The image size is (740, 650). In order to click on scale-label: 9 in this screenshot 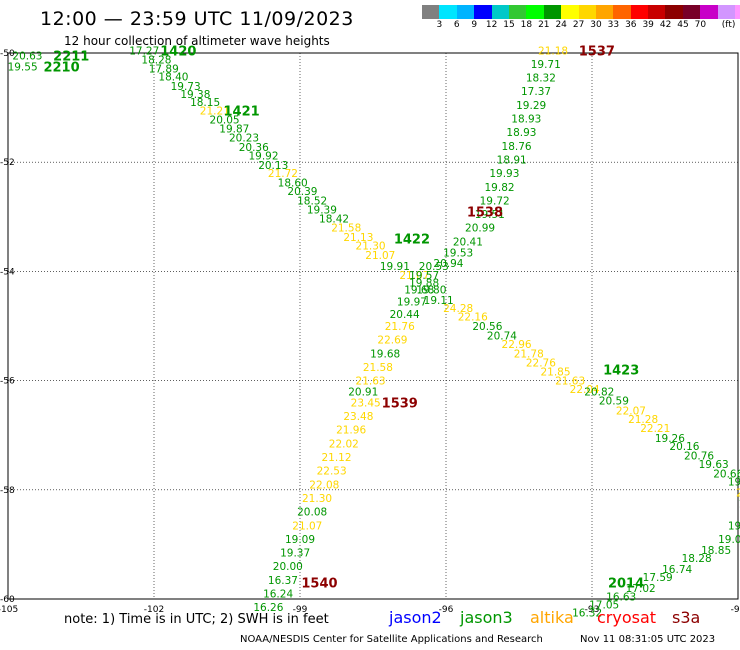, I will do `click(474, 25)`.